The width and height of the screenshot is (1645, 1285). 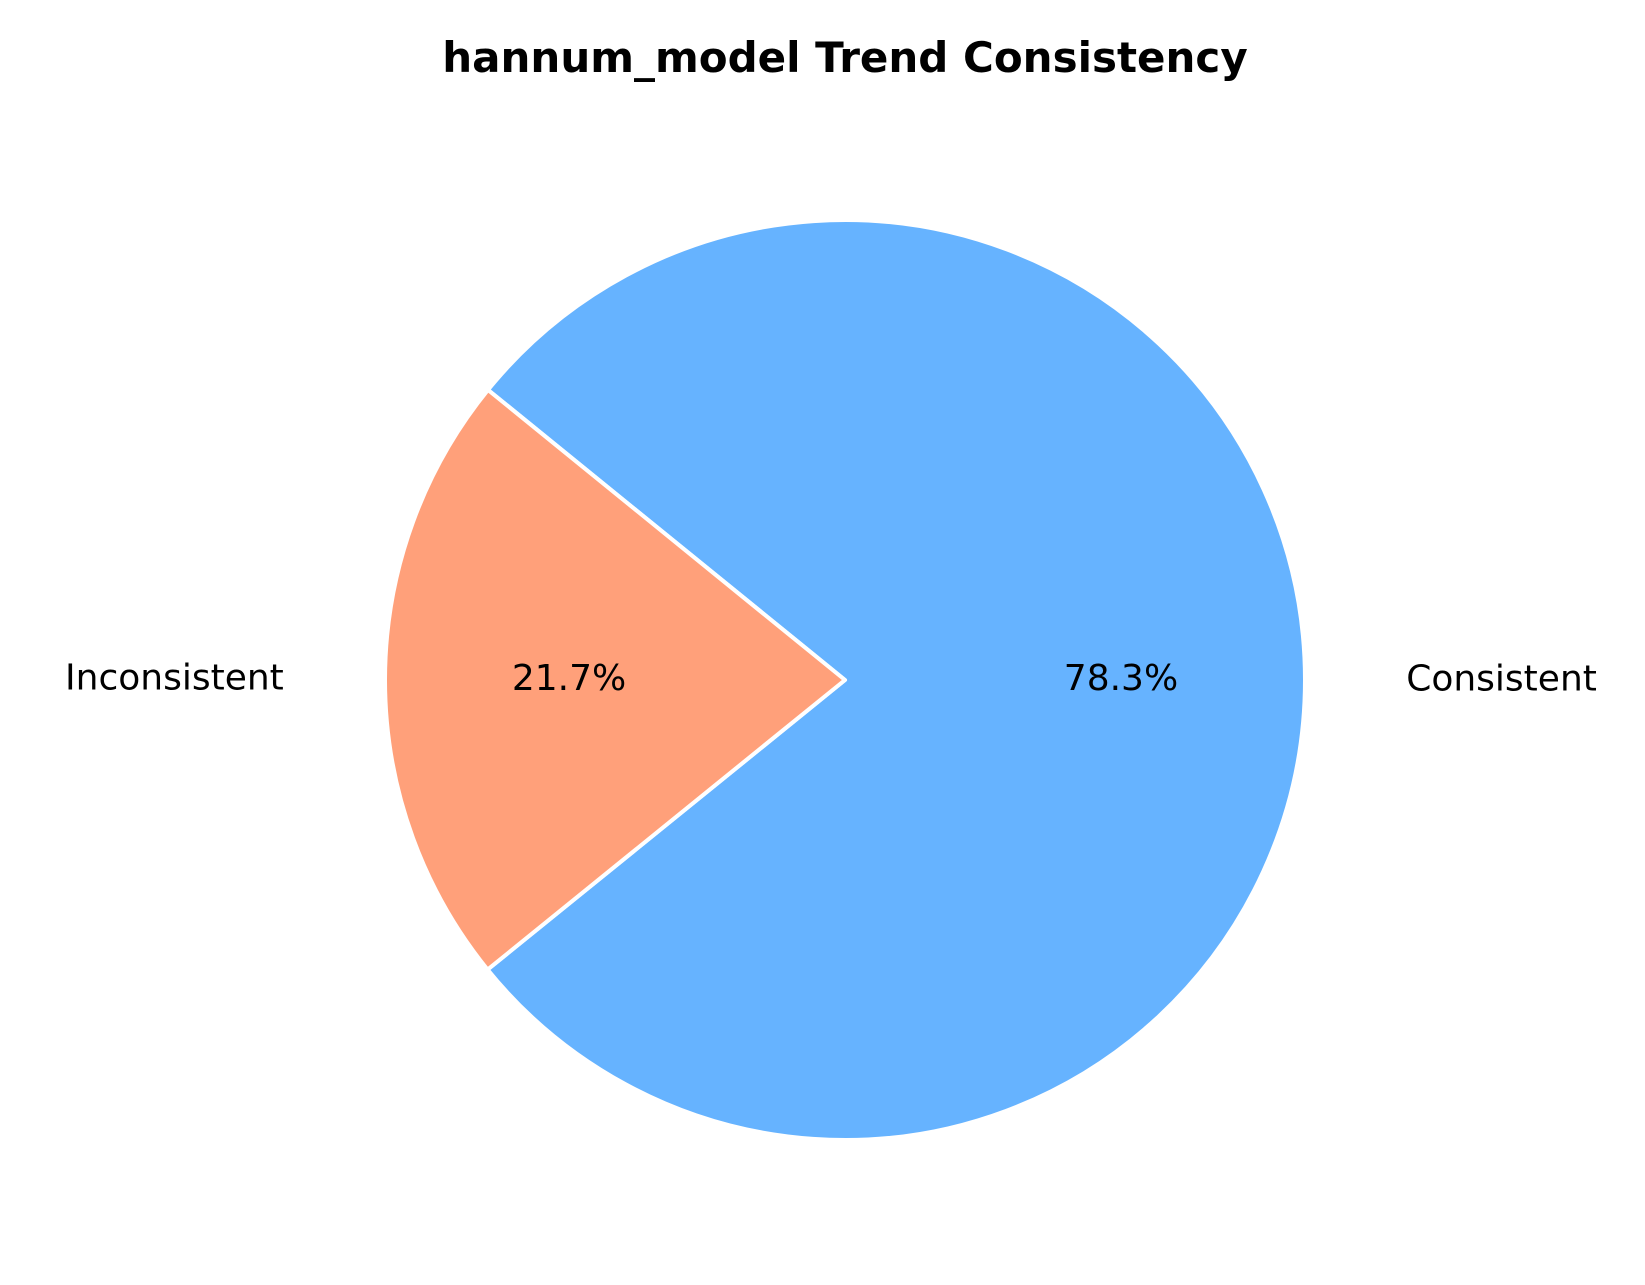 What do you see at coordinates (569, 678) in the screenshot?
I see `pct-label-inconsistent: 21.7%` at bounding box center [569, 678].